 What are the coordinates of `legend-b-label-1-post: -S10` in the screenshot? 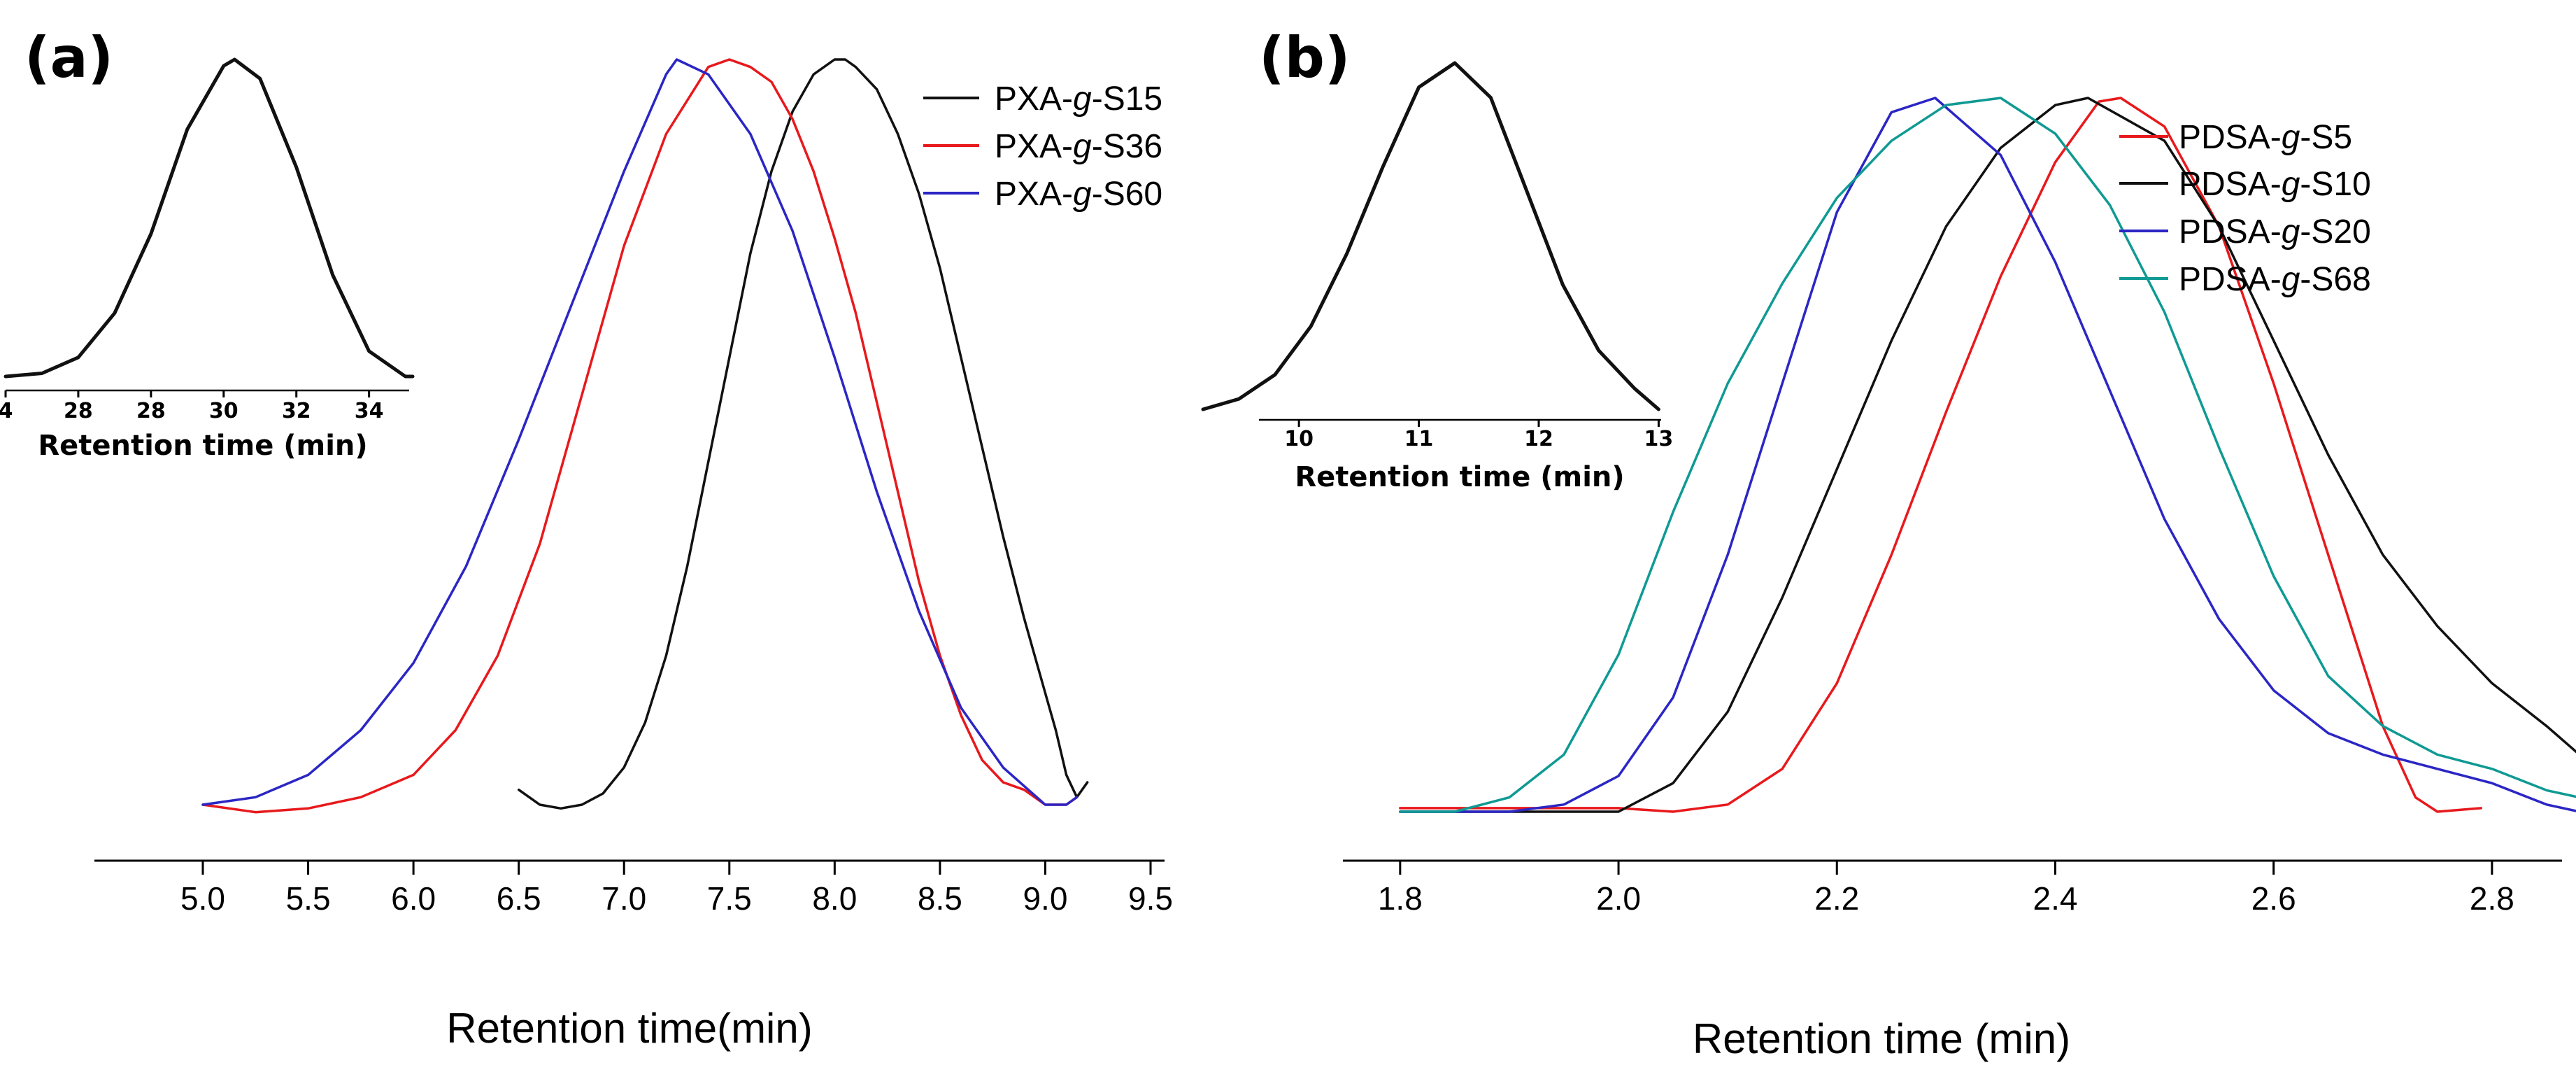 It's located at (2335, 185).